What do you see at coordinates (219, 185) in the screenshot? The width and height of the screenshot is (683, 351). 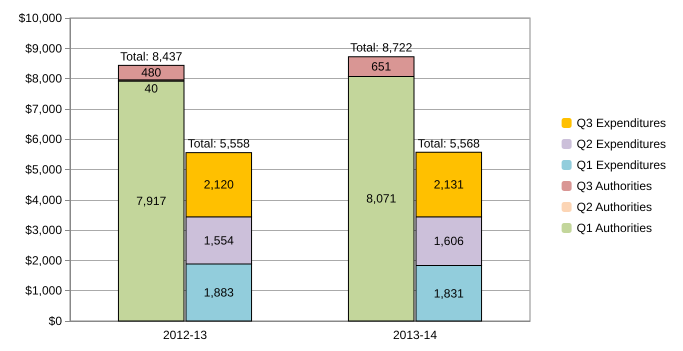 I see `data-label: 2,120` at bounding box center [219, 185].